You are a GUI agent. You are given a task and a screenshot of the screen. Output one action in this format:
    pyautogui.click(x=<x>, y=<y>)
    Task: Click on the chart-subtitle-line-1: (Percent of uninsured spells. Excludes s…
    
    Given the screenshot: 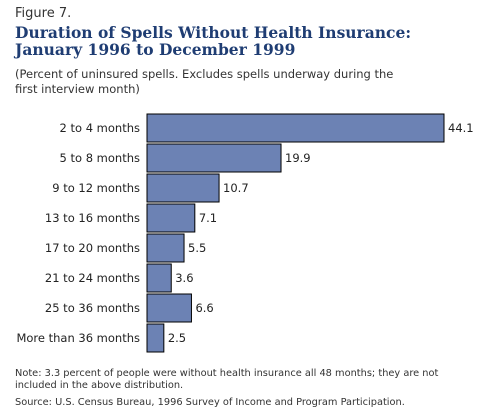 What is the action you would take?
    pyautogui.click(x=204, y=74)
    